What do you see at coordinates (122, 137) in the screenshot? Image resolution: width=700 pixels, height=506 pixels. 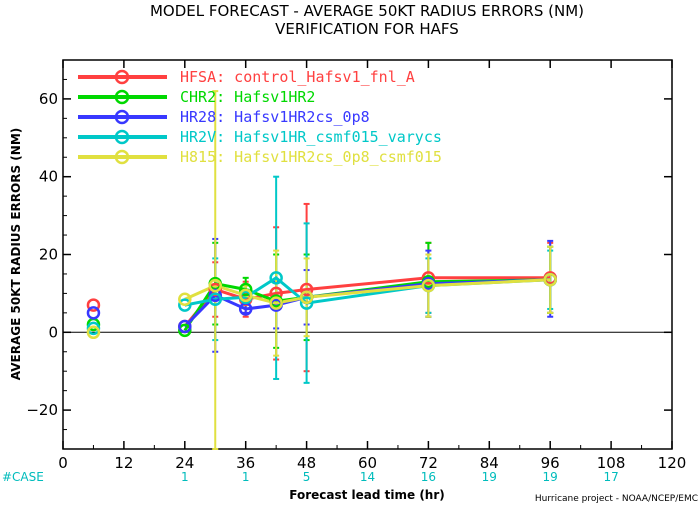 I see `legend-marker-hr2v` at bounding box center [122, 137].